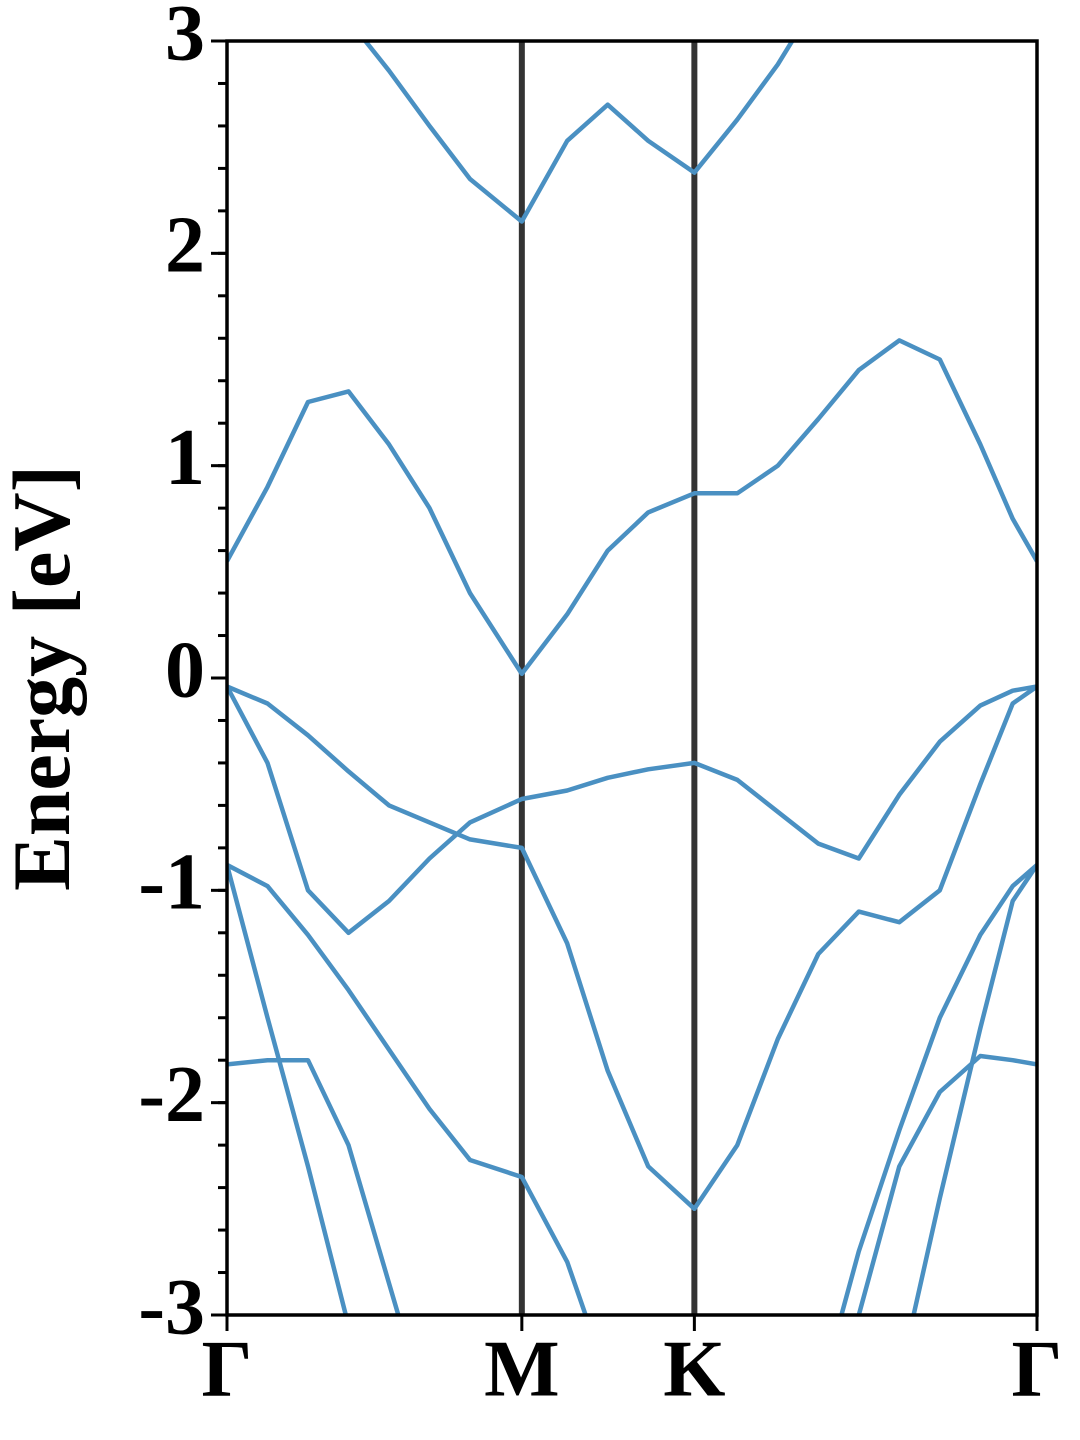 This screenshot has width=1080, height=1440. I want to click on y-tick-label: -3, so click(171, 1307).